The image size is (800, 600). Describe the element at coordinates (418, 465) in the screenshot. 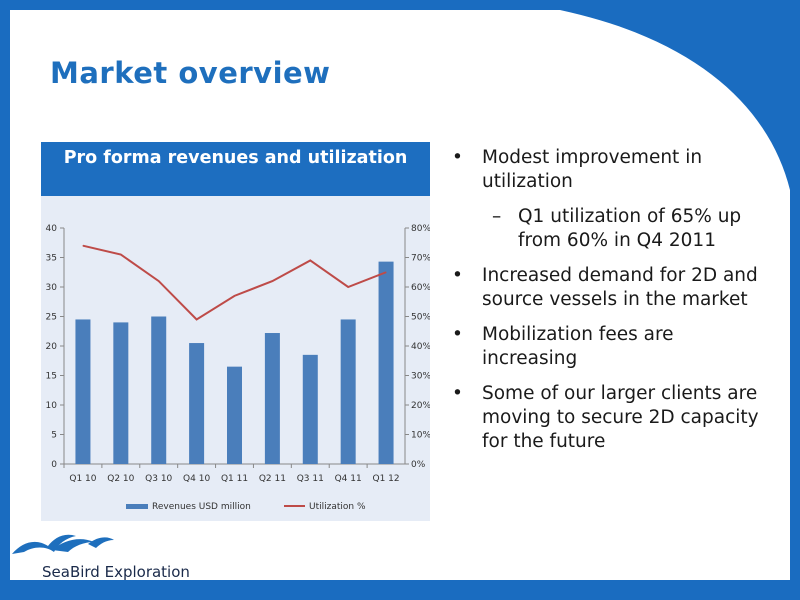

I see `y-tick-label-right: 0%` at that location.